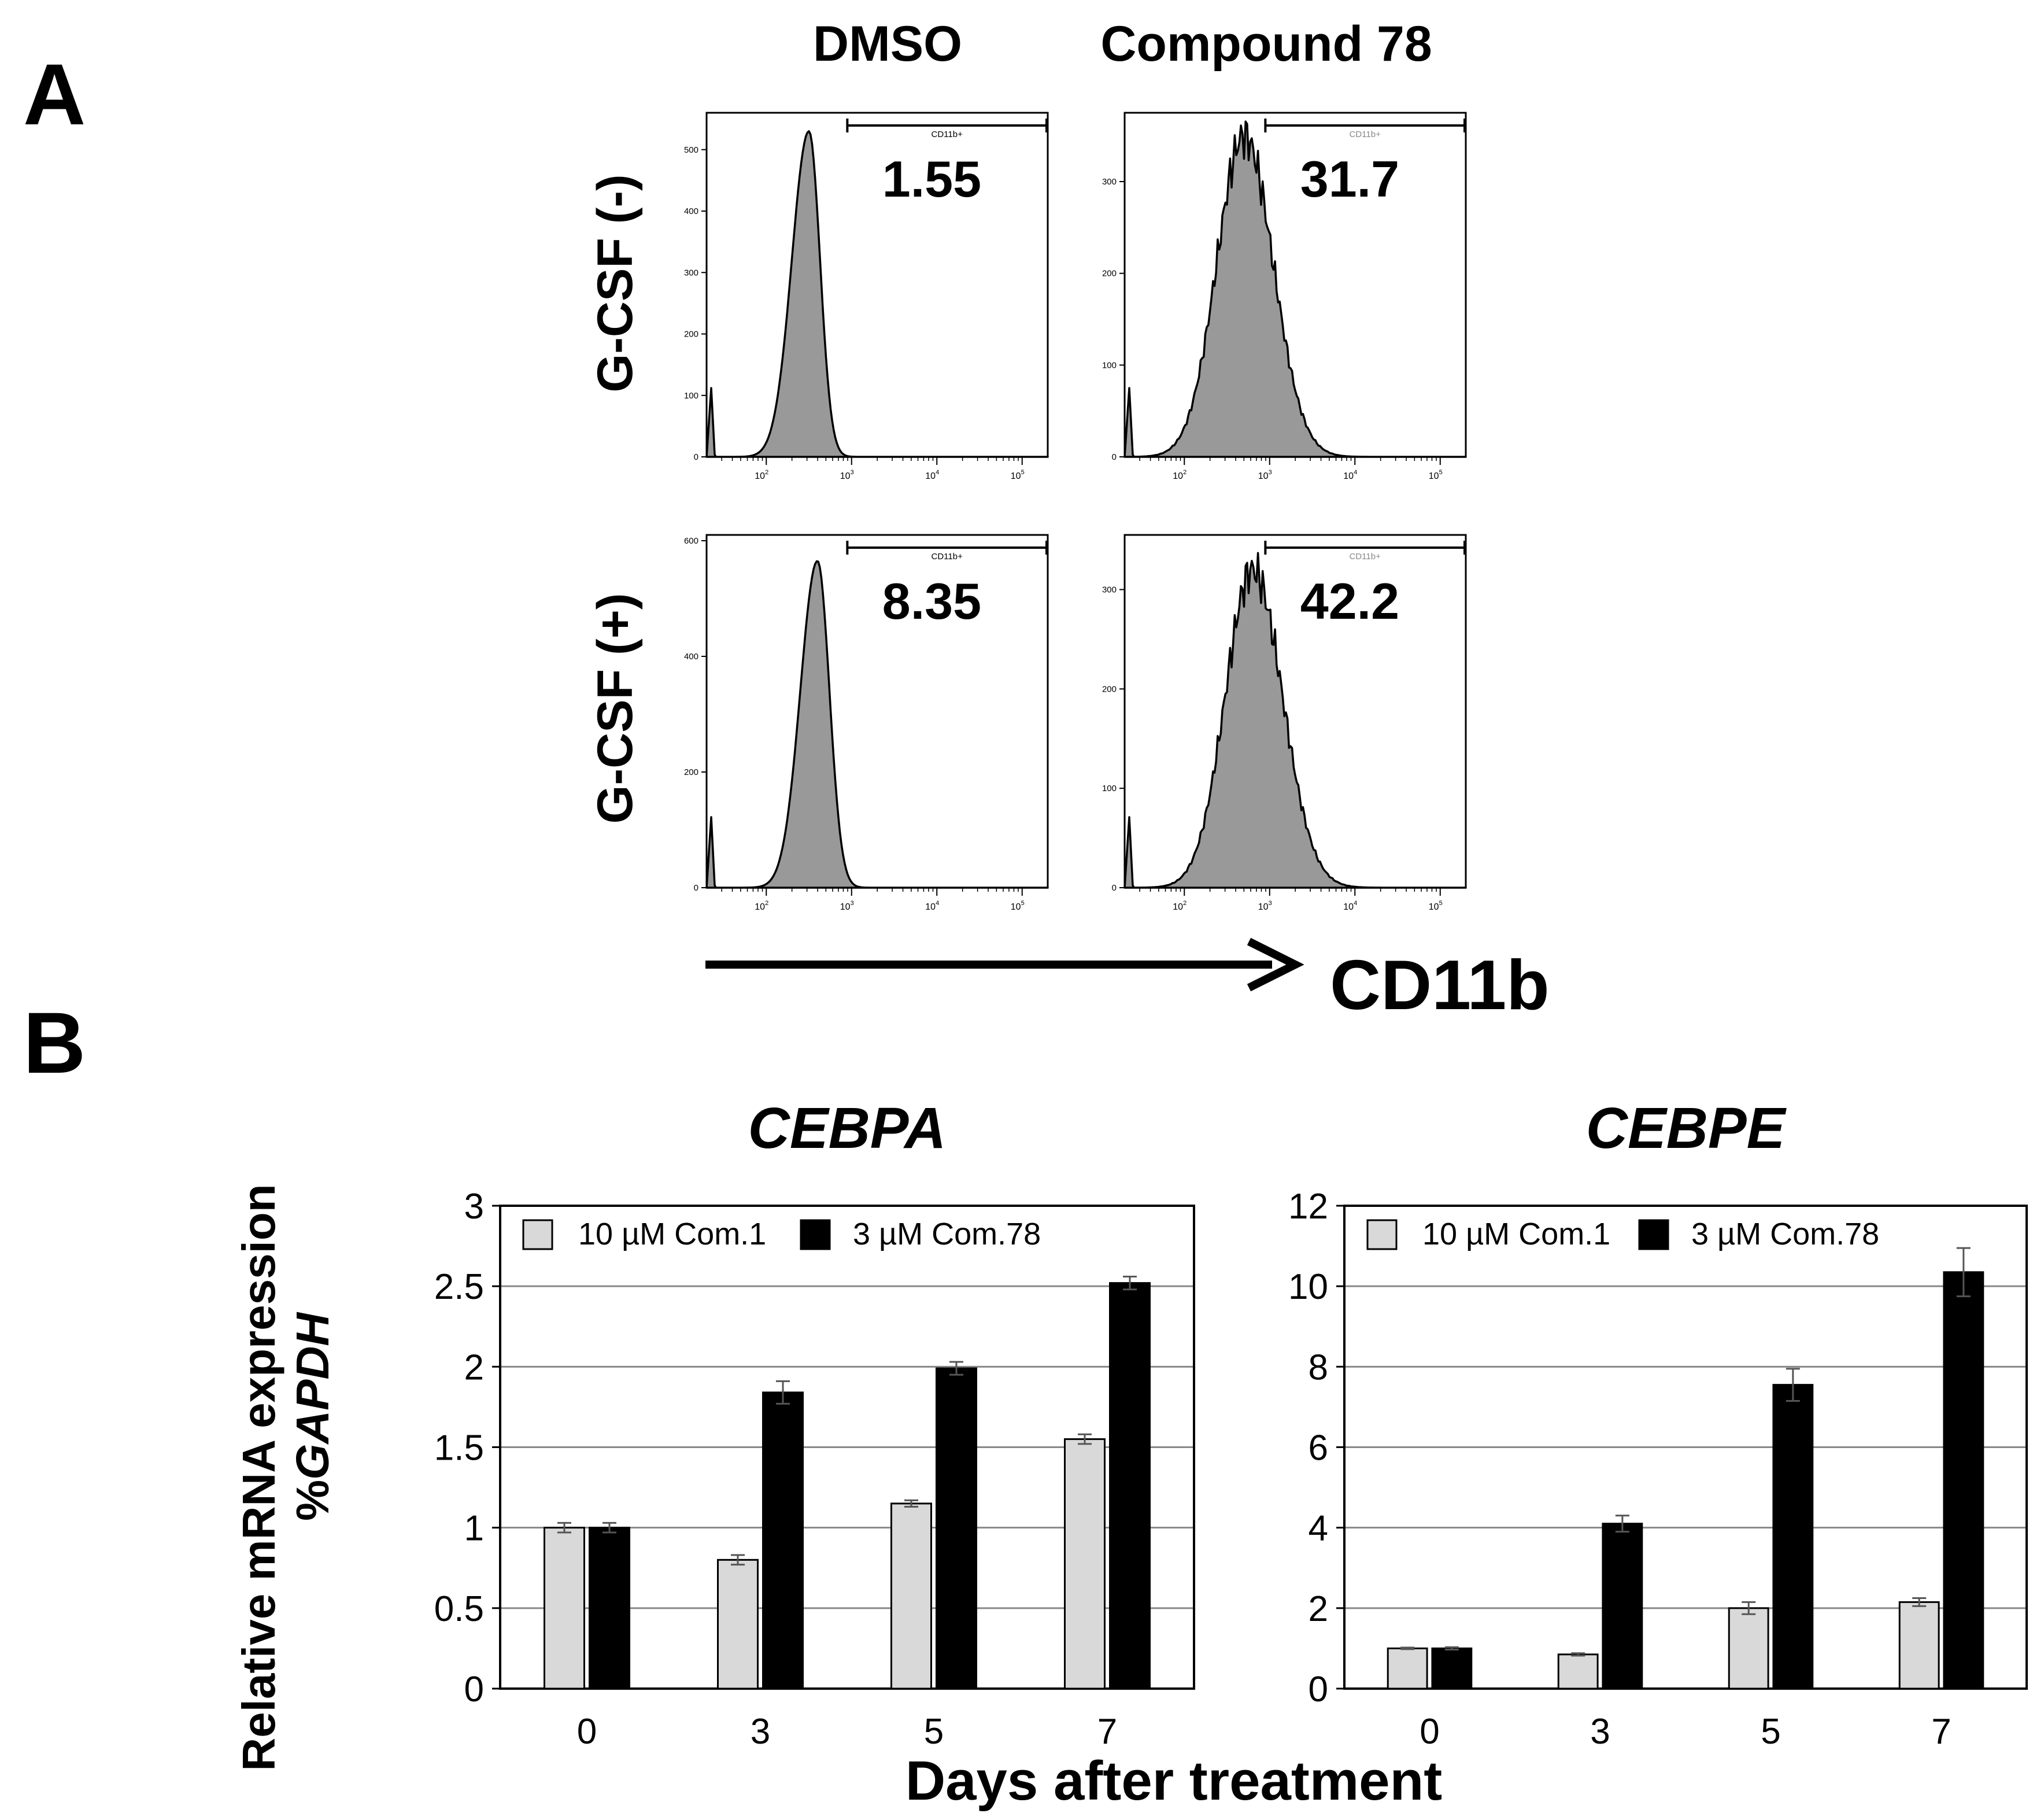 The width and height of the screenshot is (2044, 1817). I want to click on y-axis-label-percent: %, so click(312, 1500).